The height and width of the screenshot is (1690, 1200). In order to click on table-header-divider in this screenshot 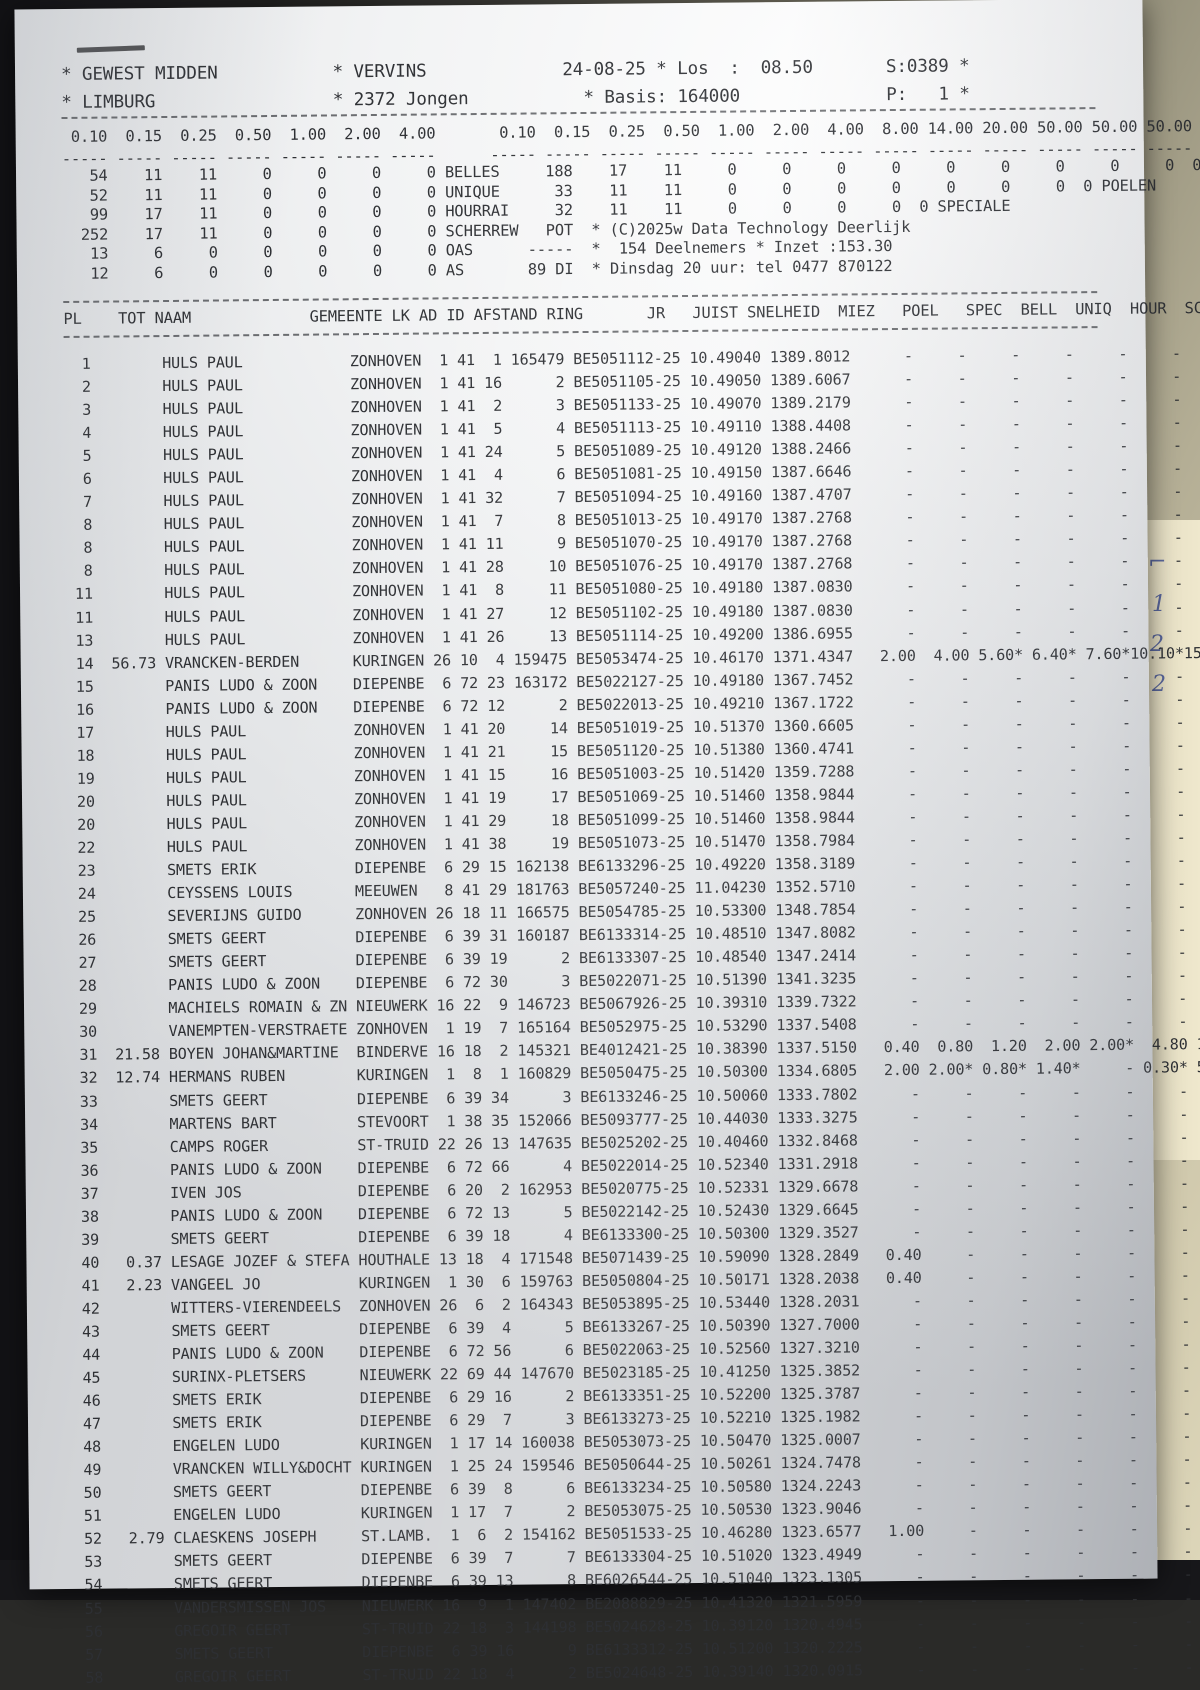, I will do `click(581, 332)`.